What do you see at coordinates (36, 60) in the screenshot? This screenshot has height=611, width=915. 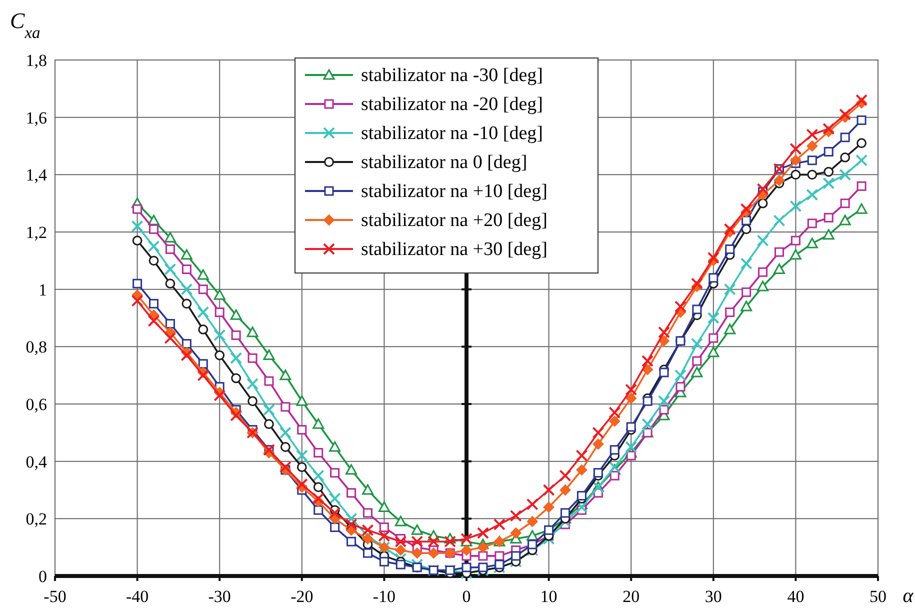 I see `y-tick-label: 1,8` at bounding box center [36, 60].